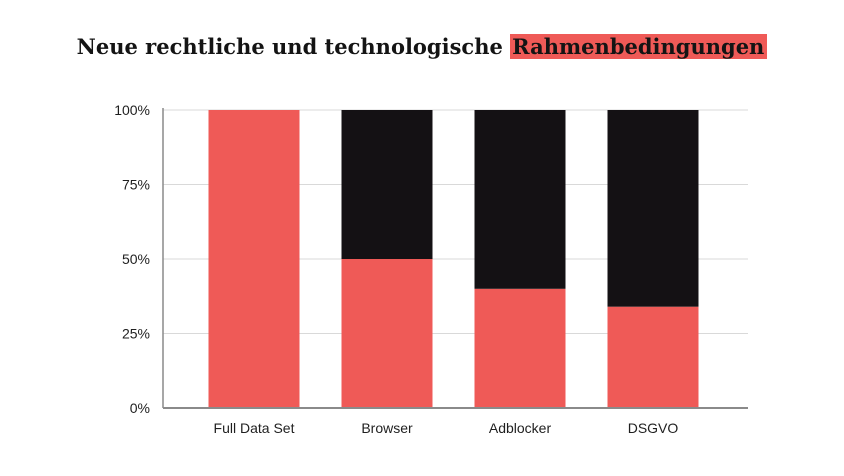 The width and height of the screenshot is (844, 476). I want to click on y-tick-label: 75%, so click(136, 185).